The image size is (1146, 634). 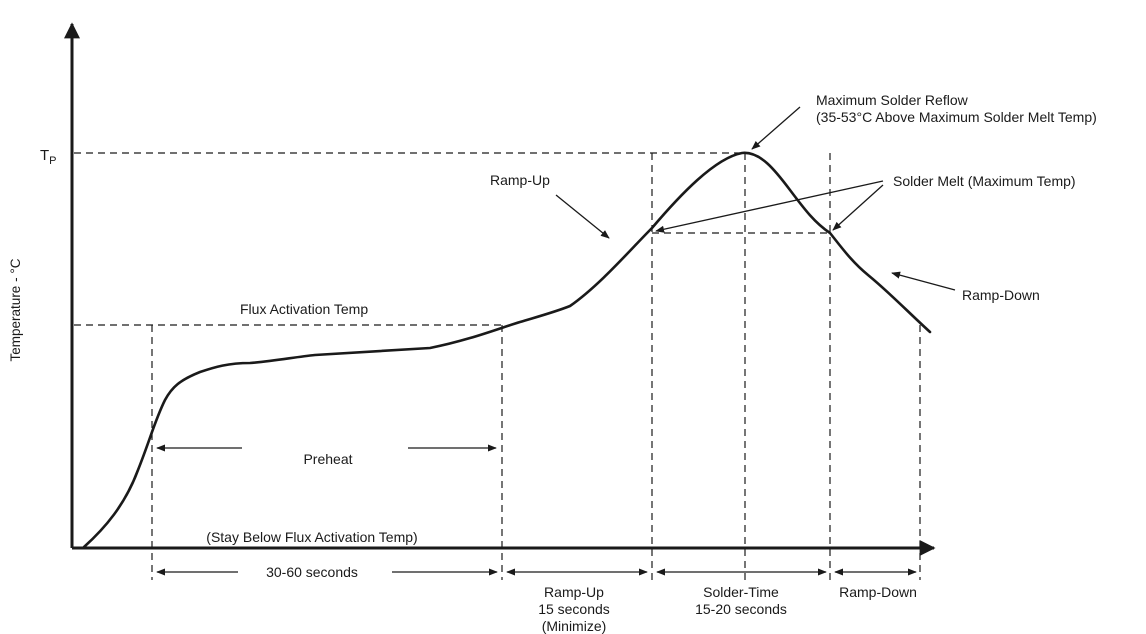 I want to click on ramp-down-time-label: Ramp-Down, so click(x=878, y=592).